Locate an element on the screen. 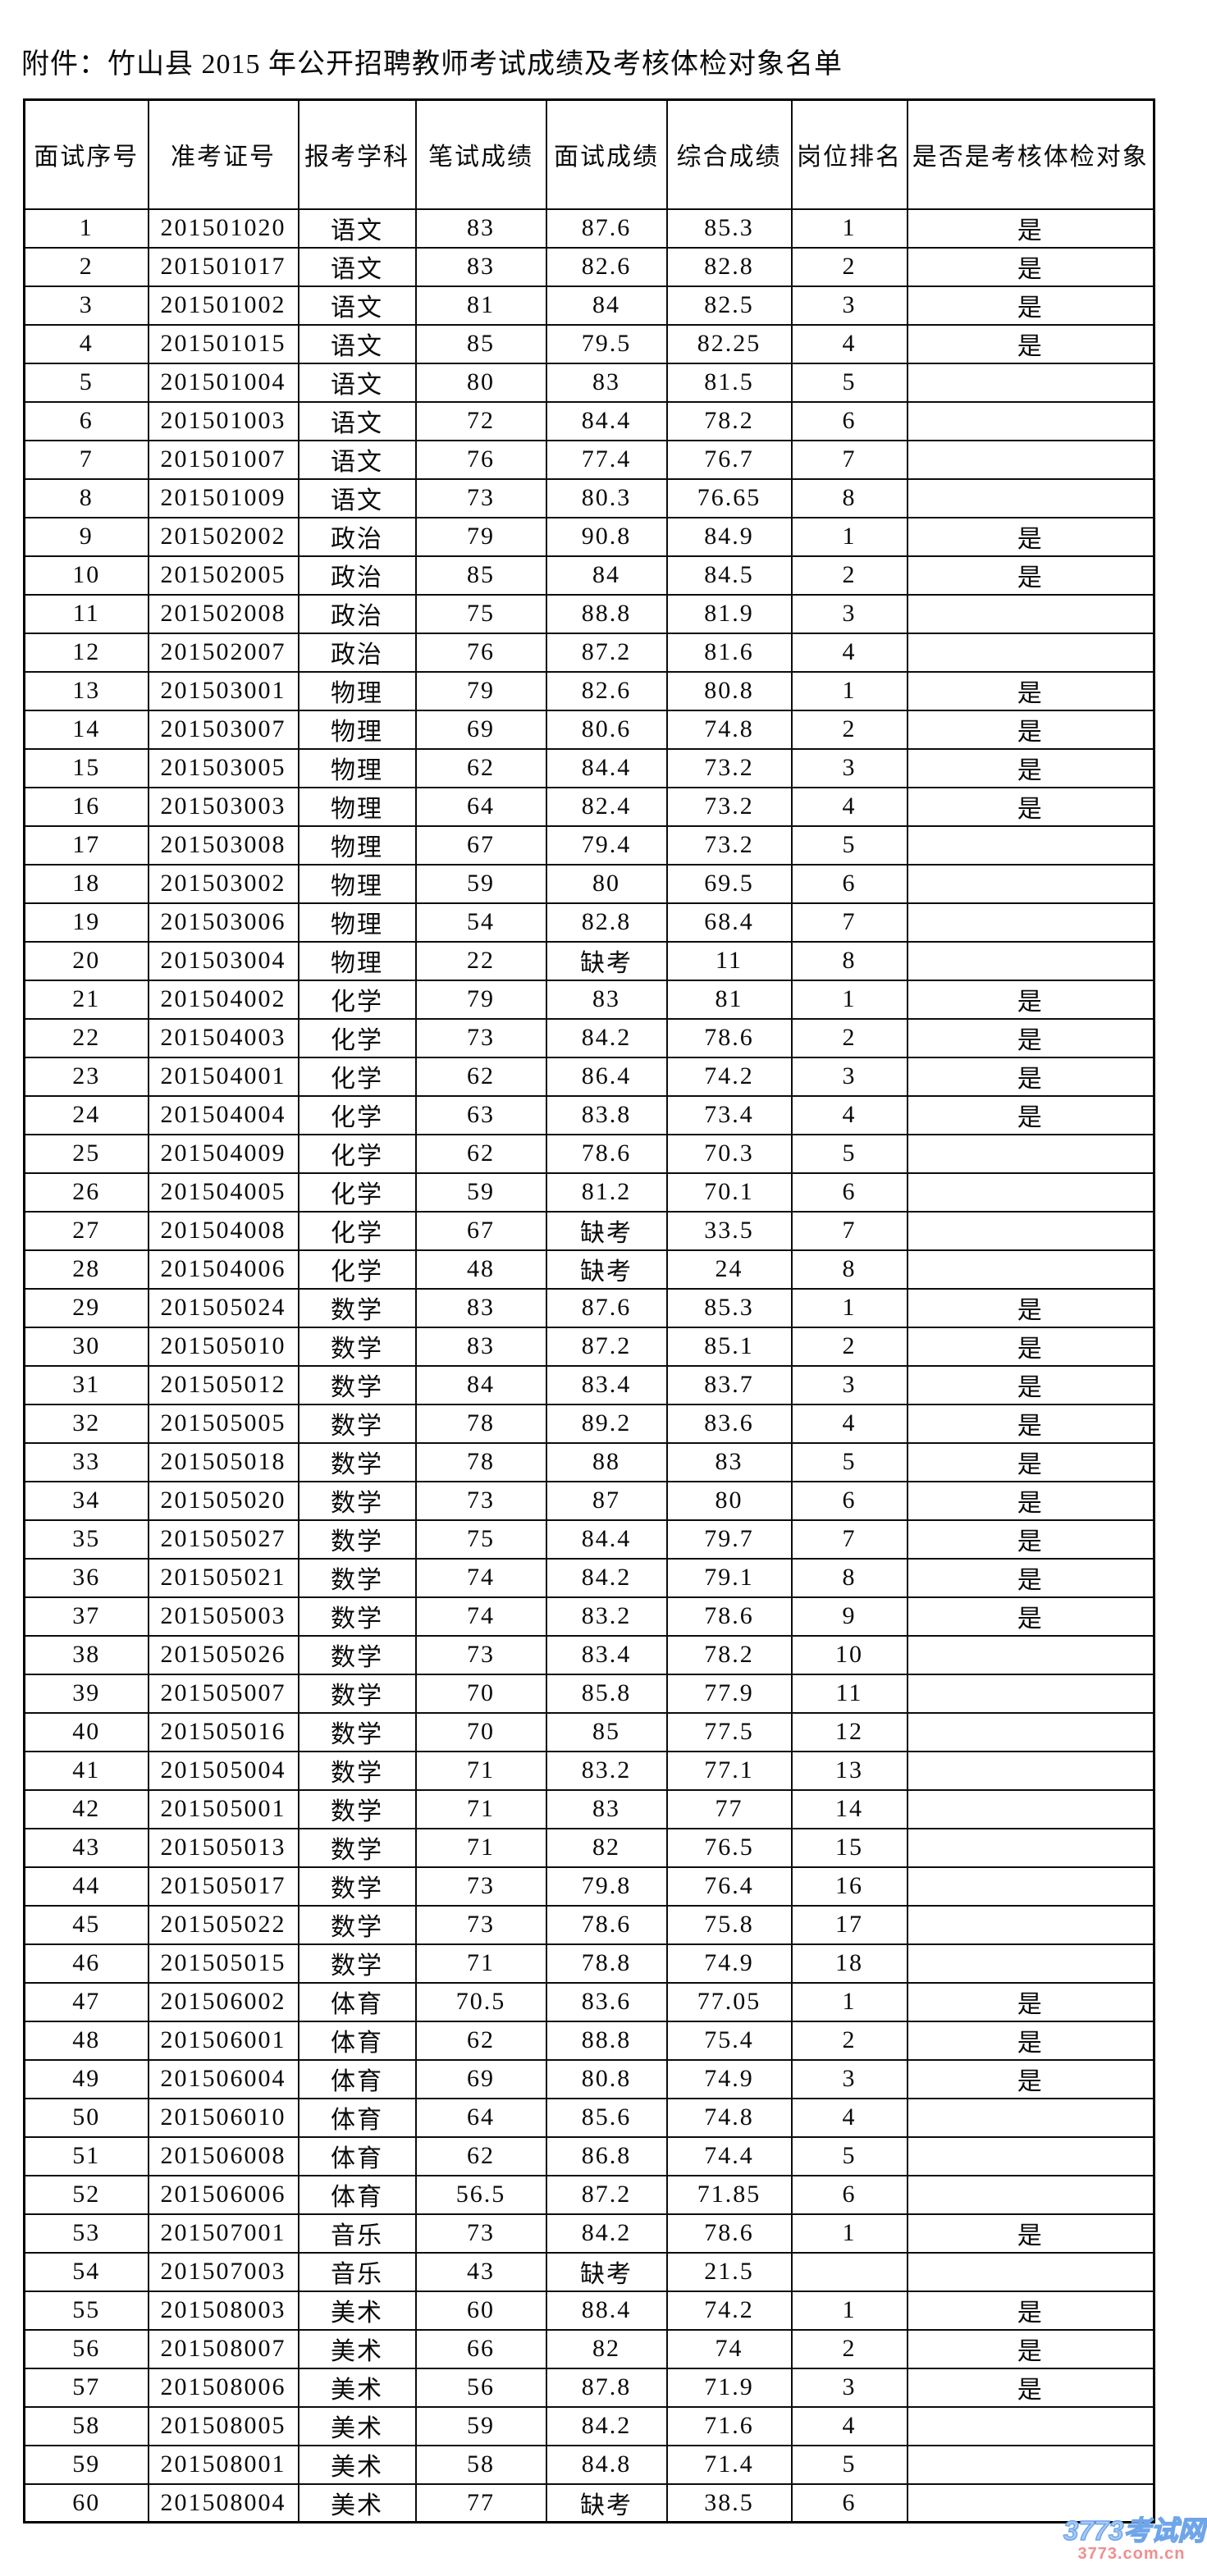 The width and height of the screenshot is (1207, 2576). table-row: 28 201504006 化学 48 缺考 24 8 is located at coordinates (589, 1269).